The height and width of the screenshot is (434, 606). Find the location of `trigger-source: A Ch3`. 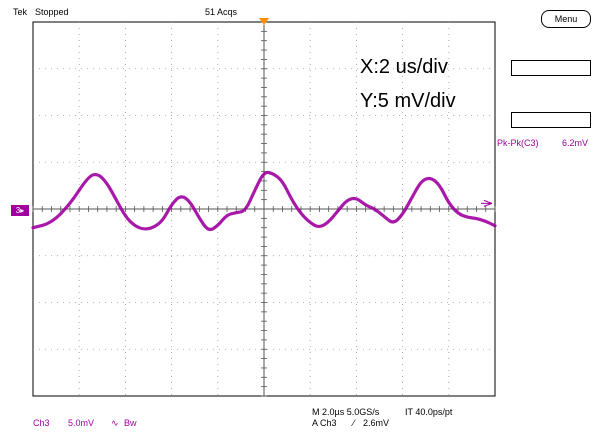

trigger-source: A Ch3 is located at coordinates (324, 423).